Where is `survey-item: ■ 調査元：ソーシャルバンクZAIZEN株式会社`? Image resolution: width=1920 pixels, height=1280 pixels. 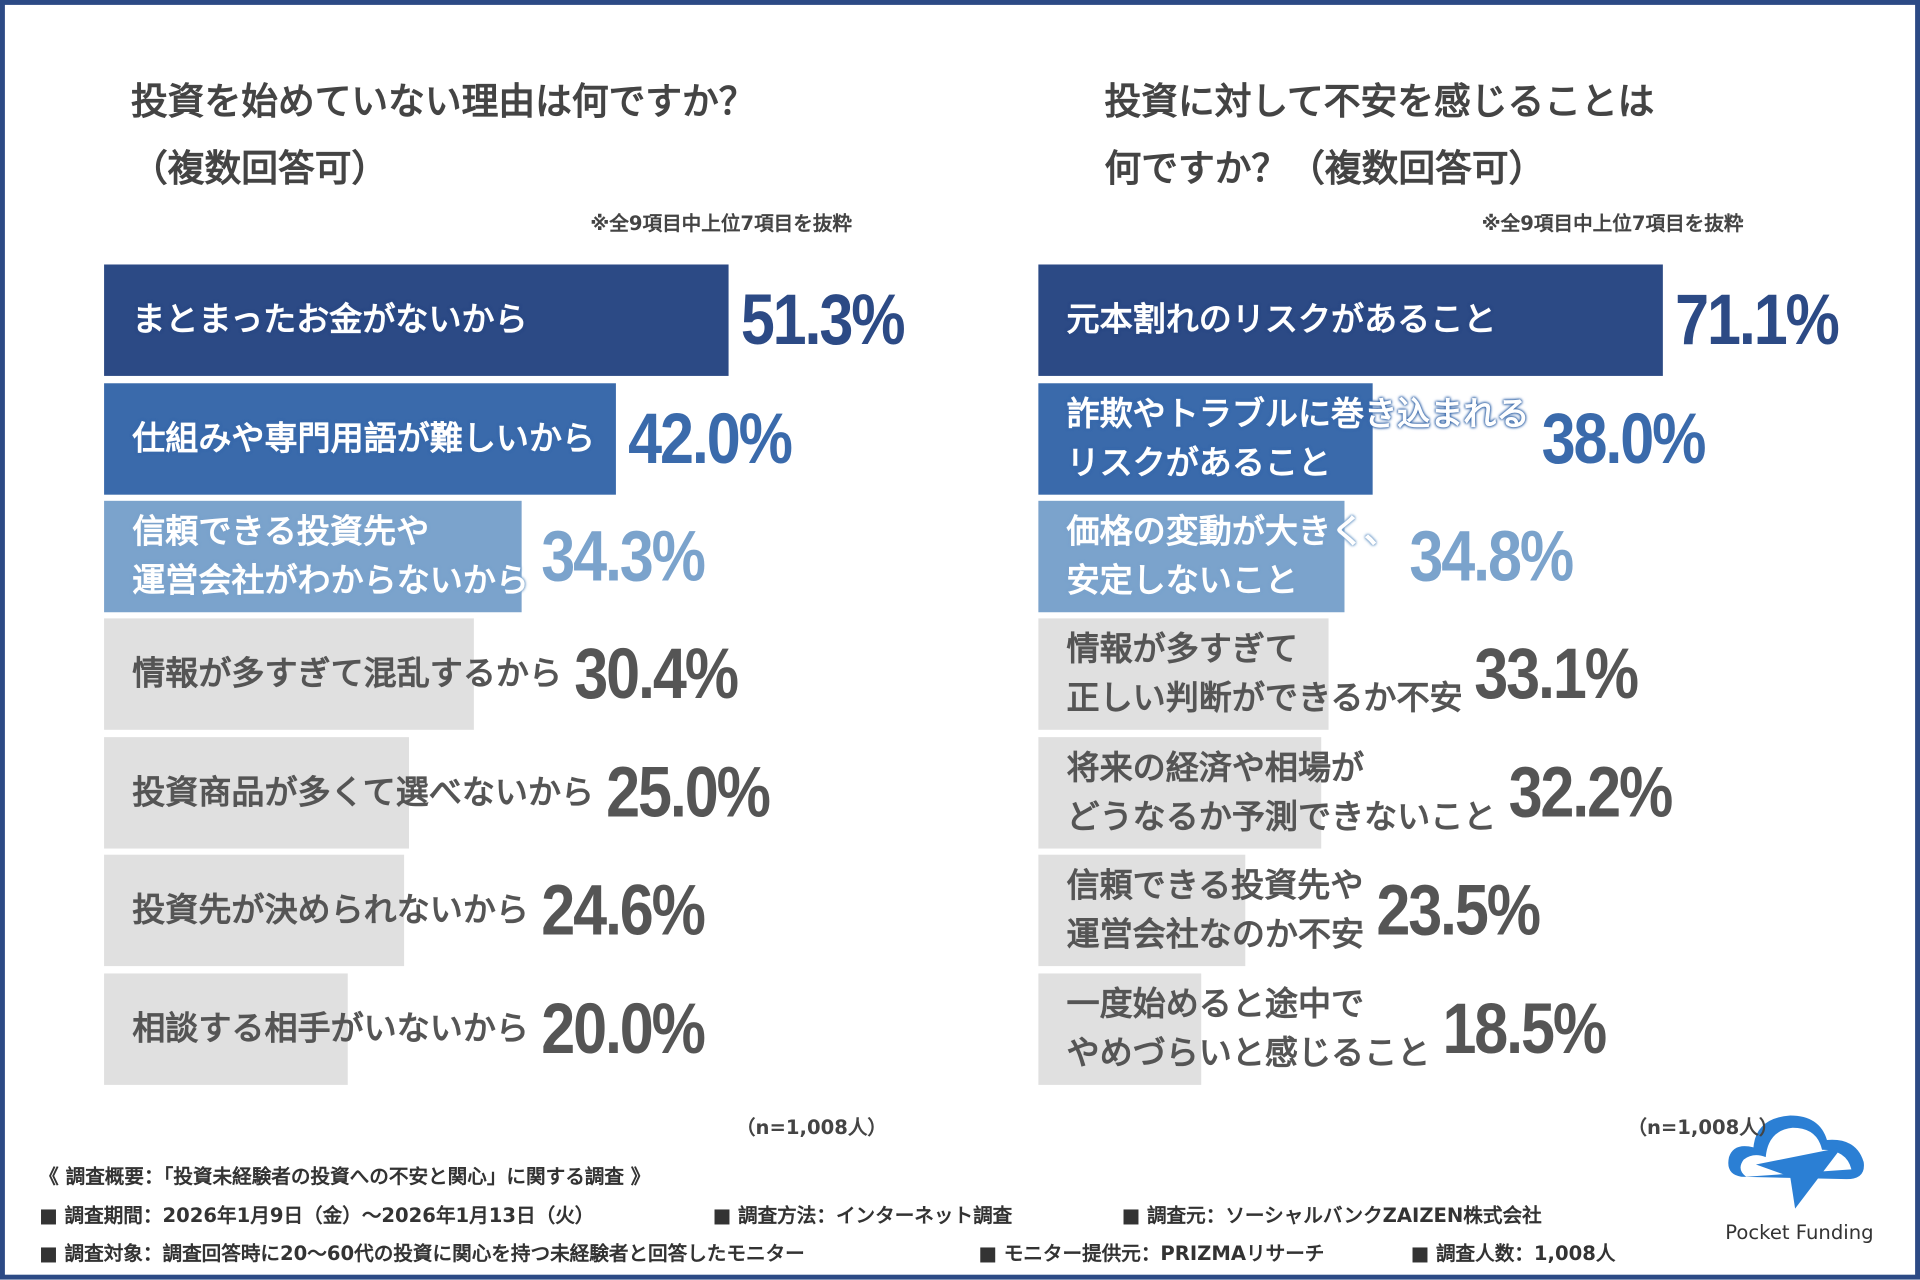
survey-item: ■ 調査元：ソーシャルバンクZAIZEN株式会社 is located at coordinates (1331, 1215).